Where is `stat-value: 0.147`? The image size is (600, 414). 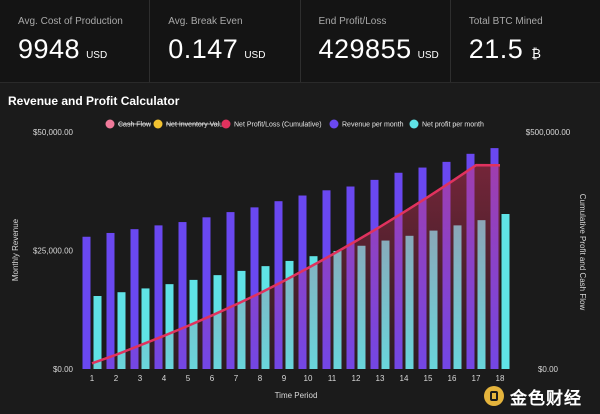
stat-value: 0.147 is located at coordinates (203, 49).